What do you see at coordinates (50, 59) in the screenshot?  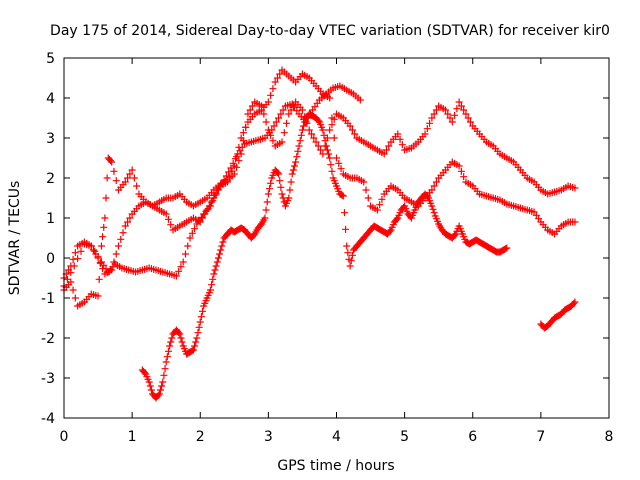 I see `y-tick-label: 5` at bounding box center [50, 59].